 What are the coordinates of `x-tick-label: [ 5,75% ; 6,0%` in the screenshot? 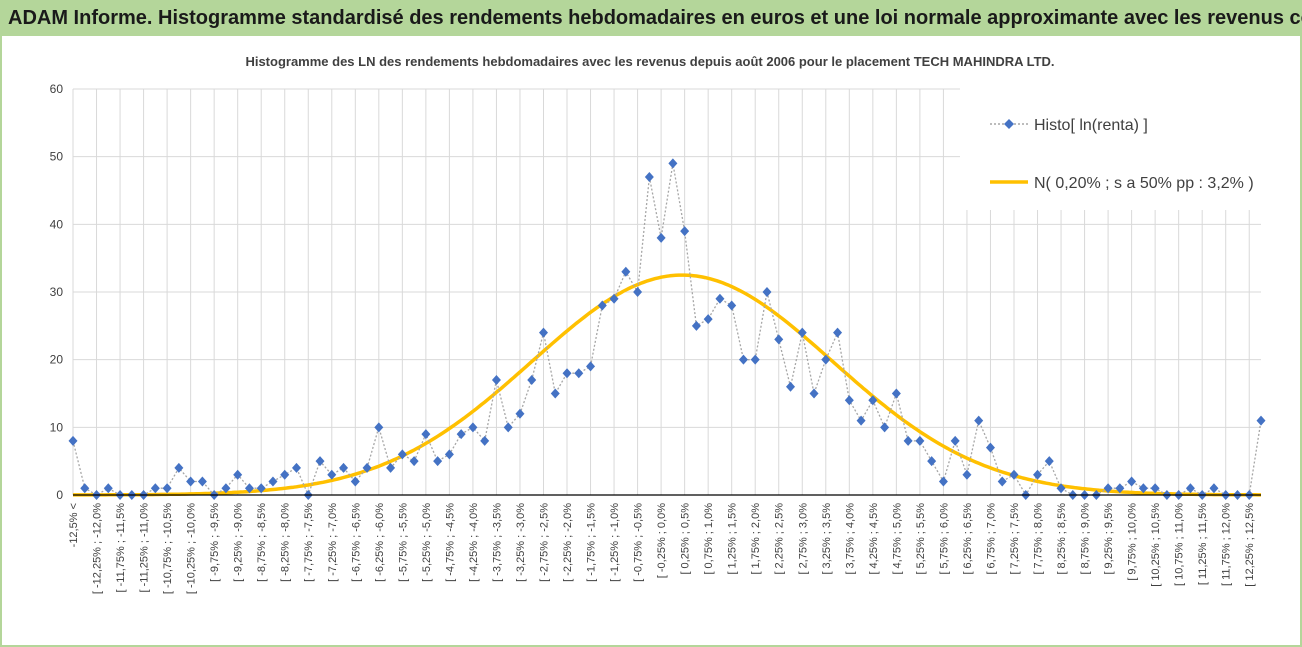 It's located at (944, 539).